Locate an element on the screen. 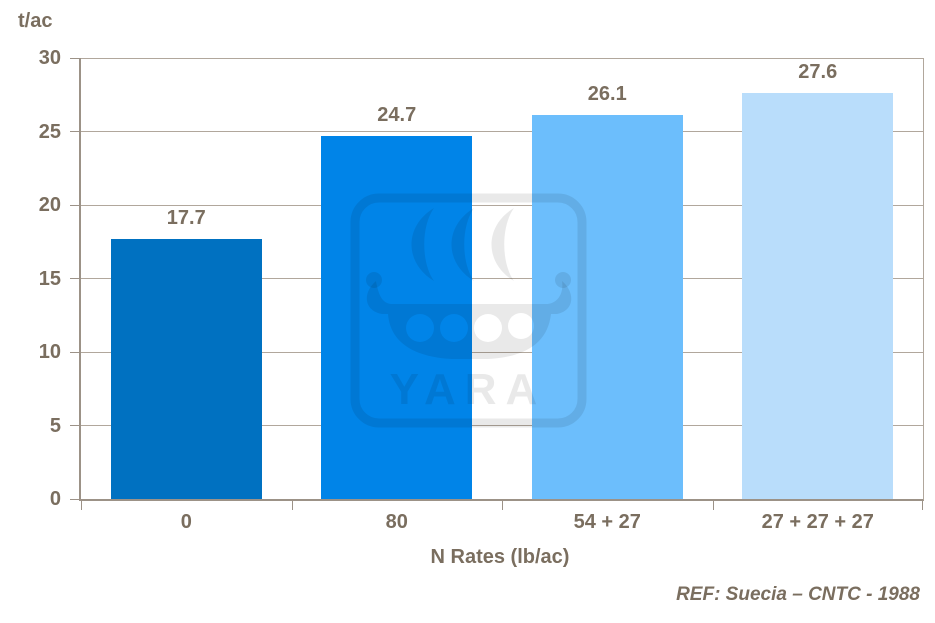 The width and height of the screenshot is (935, 623). watermark-border is located at coordinates (468, 310).